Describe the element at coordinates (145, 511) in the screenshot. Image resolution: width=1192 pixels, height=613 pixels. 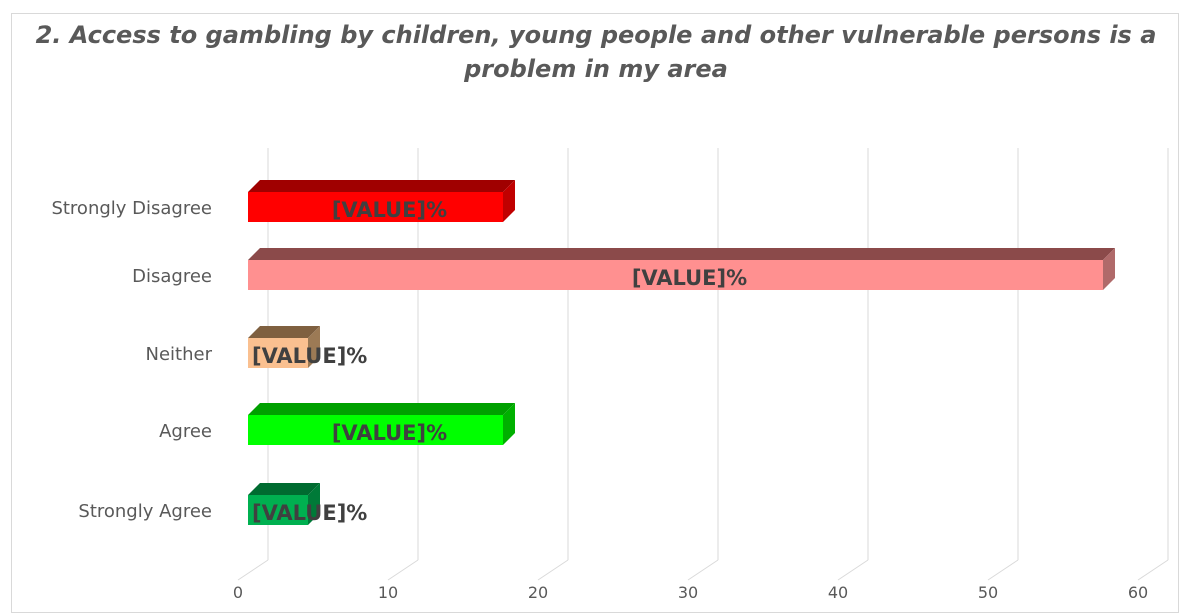
I see `category-label-strongly-agree: Strongly Agree` at that location.